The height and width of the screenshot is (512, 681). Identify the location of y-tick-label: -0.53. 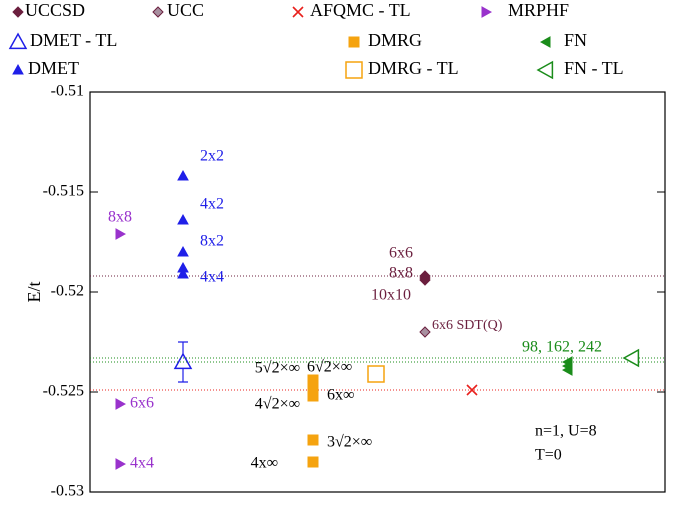
(67, 491).